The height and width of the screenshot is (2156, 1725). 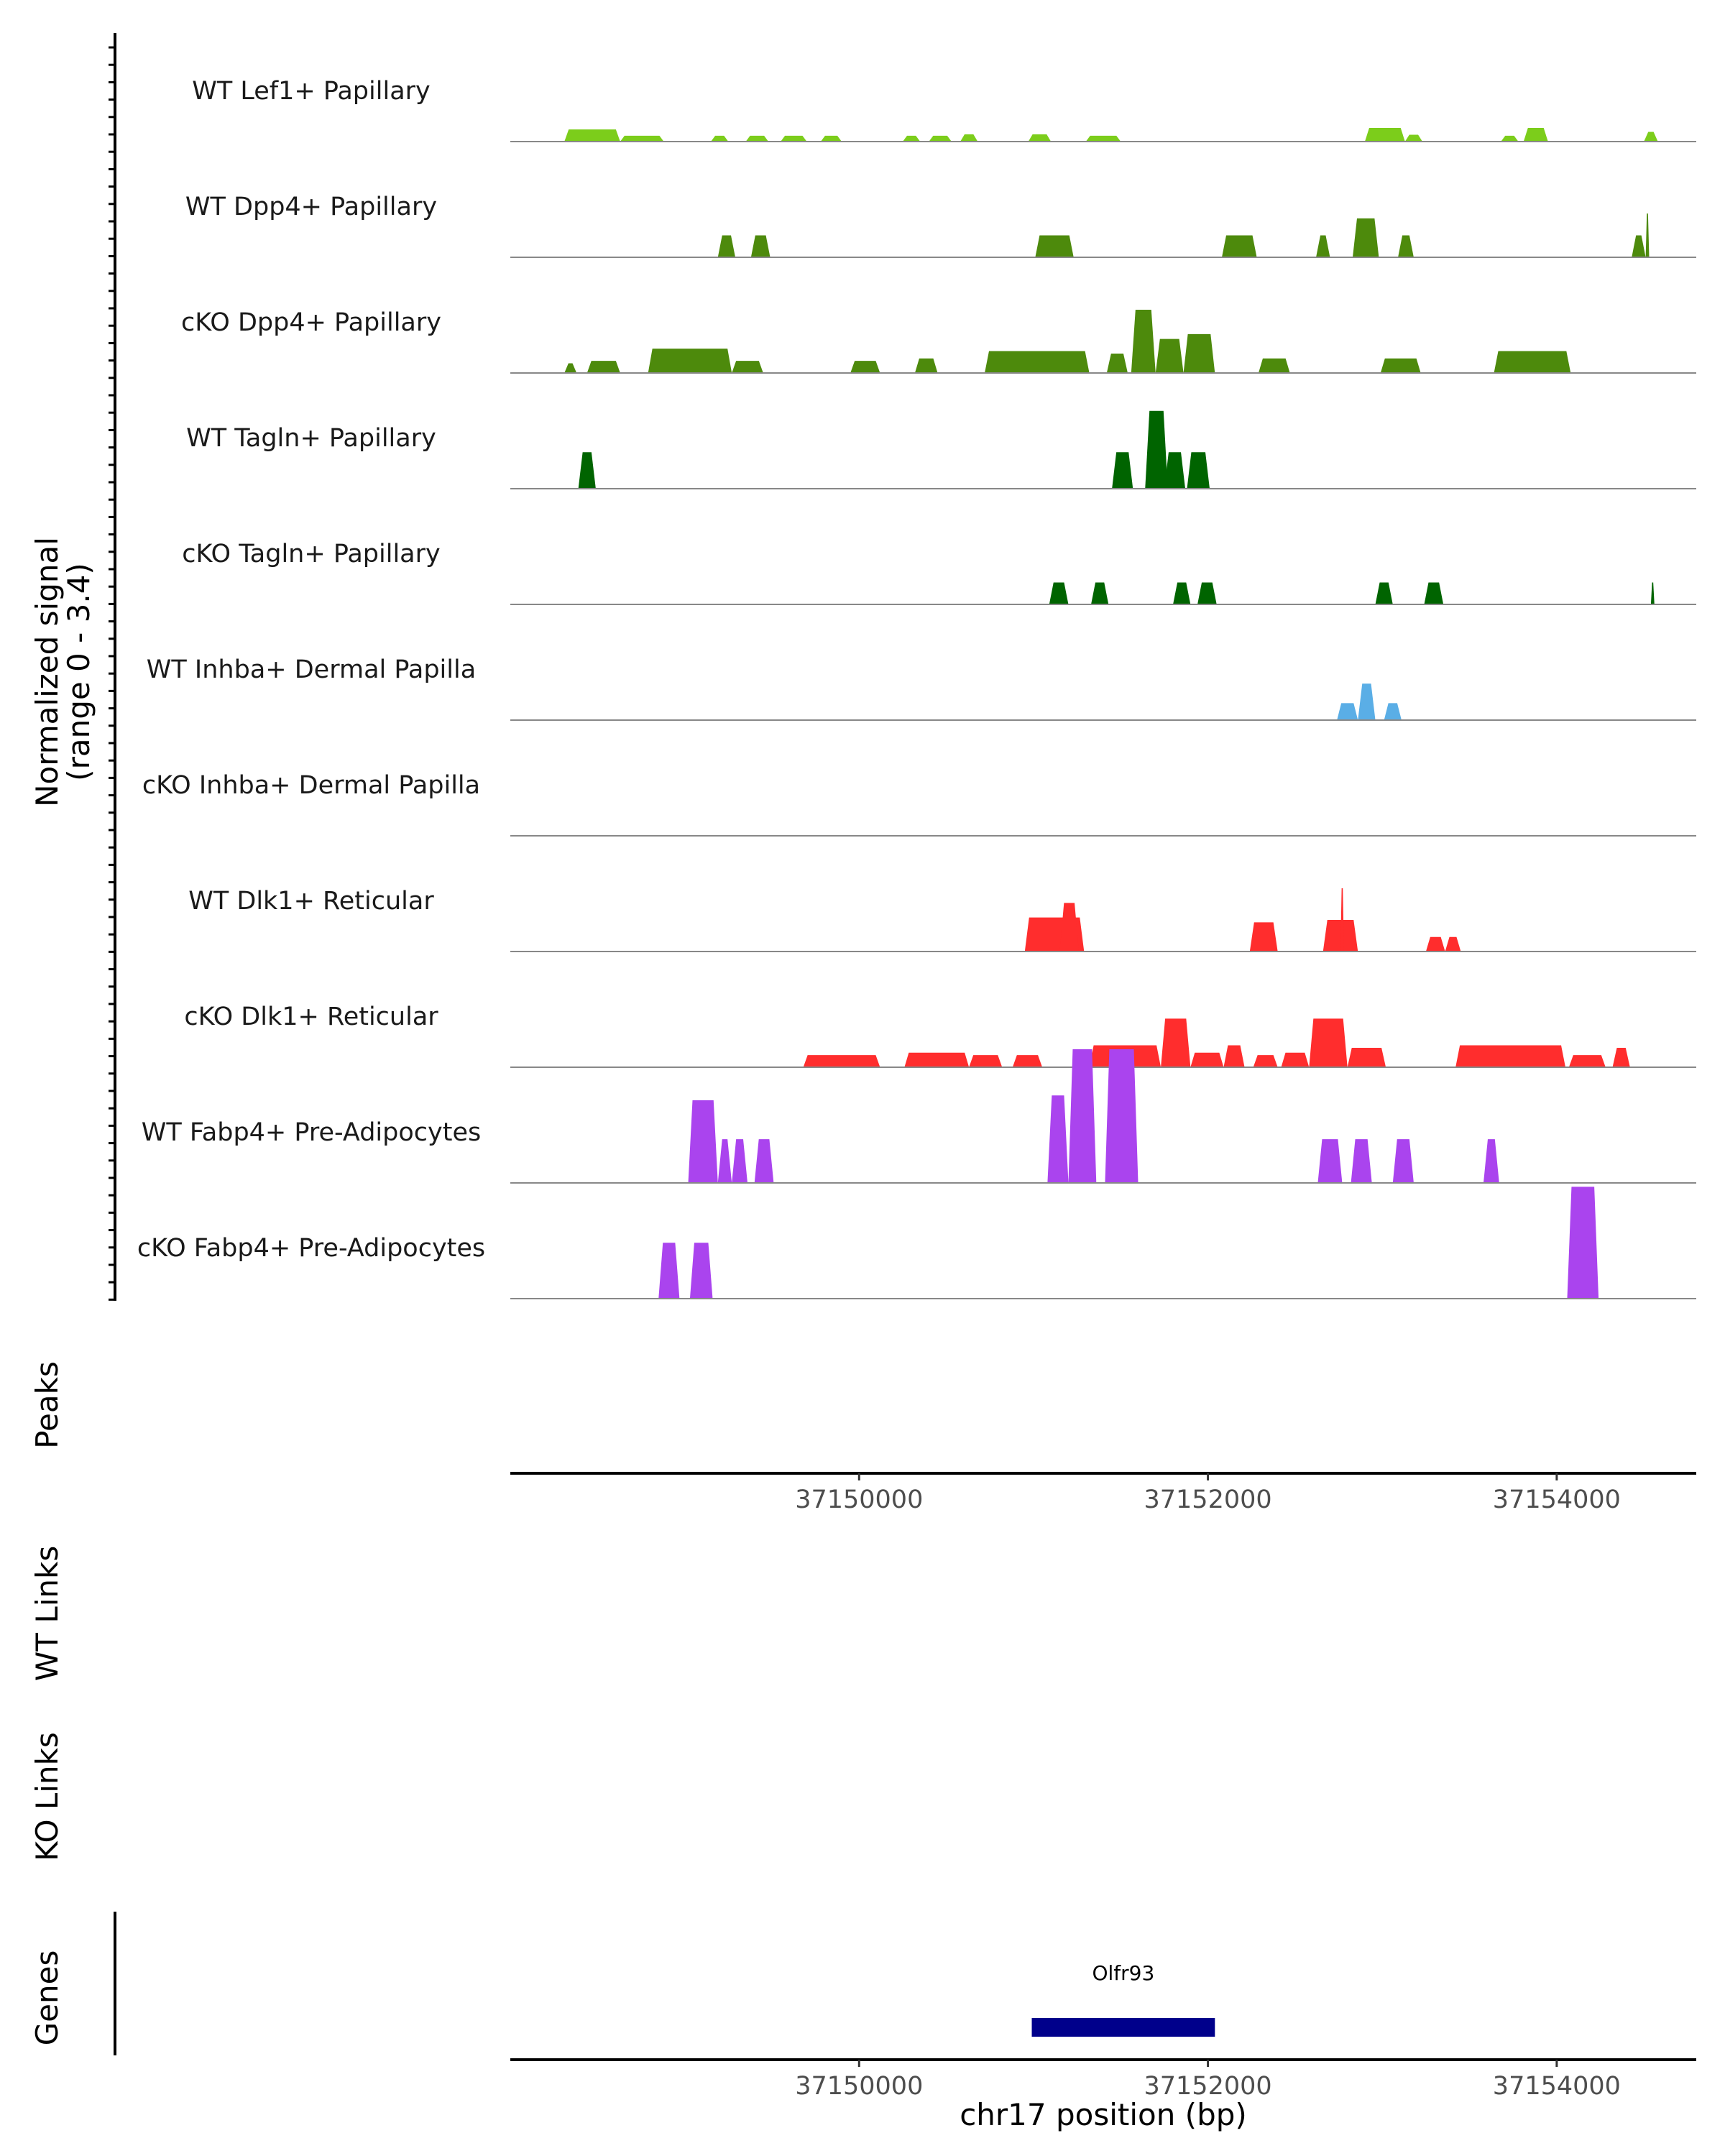 I want to click on panel-label-wt-links: WT Links, so click(x=47, y=1613).